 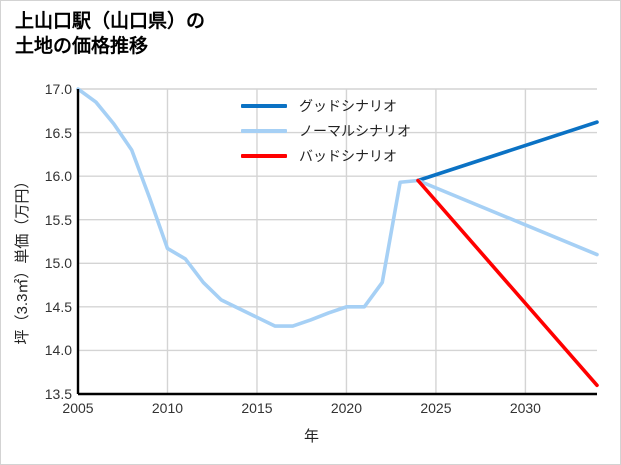 I want to click on legend-item: グッドシナリオ, so click(x=326, y=105).